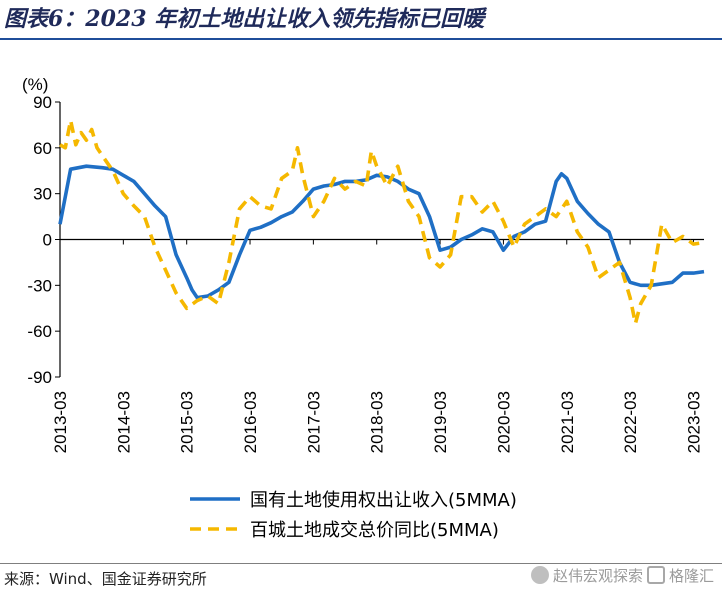 This screenshot has width=722, height=598. What do you see at coordinates (374, 530) in the screenshot?
I see `legend-label: 百城土地成交总价同比(5MMA)` at bounding box center [374, 530].